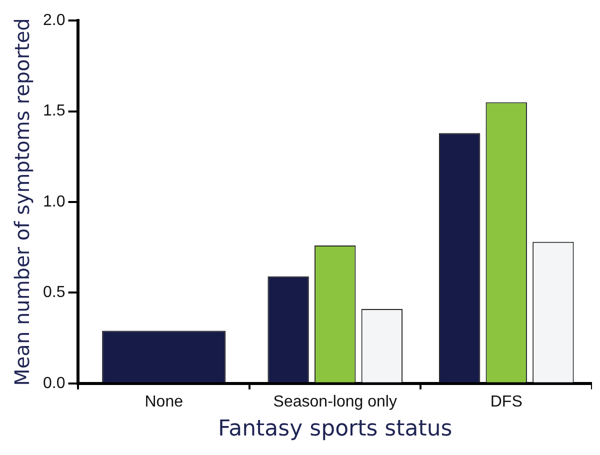  I want to click on y-tick-label: 1.0, so click(54, 201).